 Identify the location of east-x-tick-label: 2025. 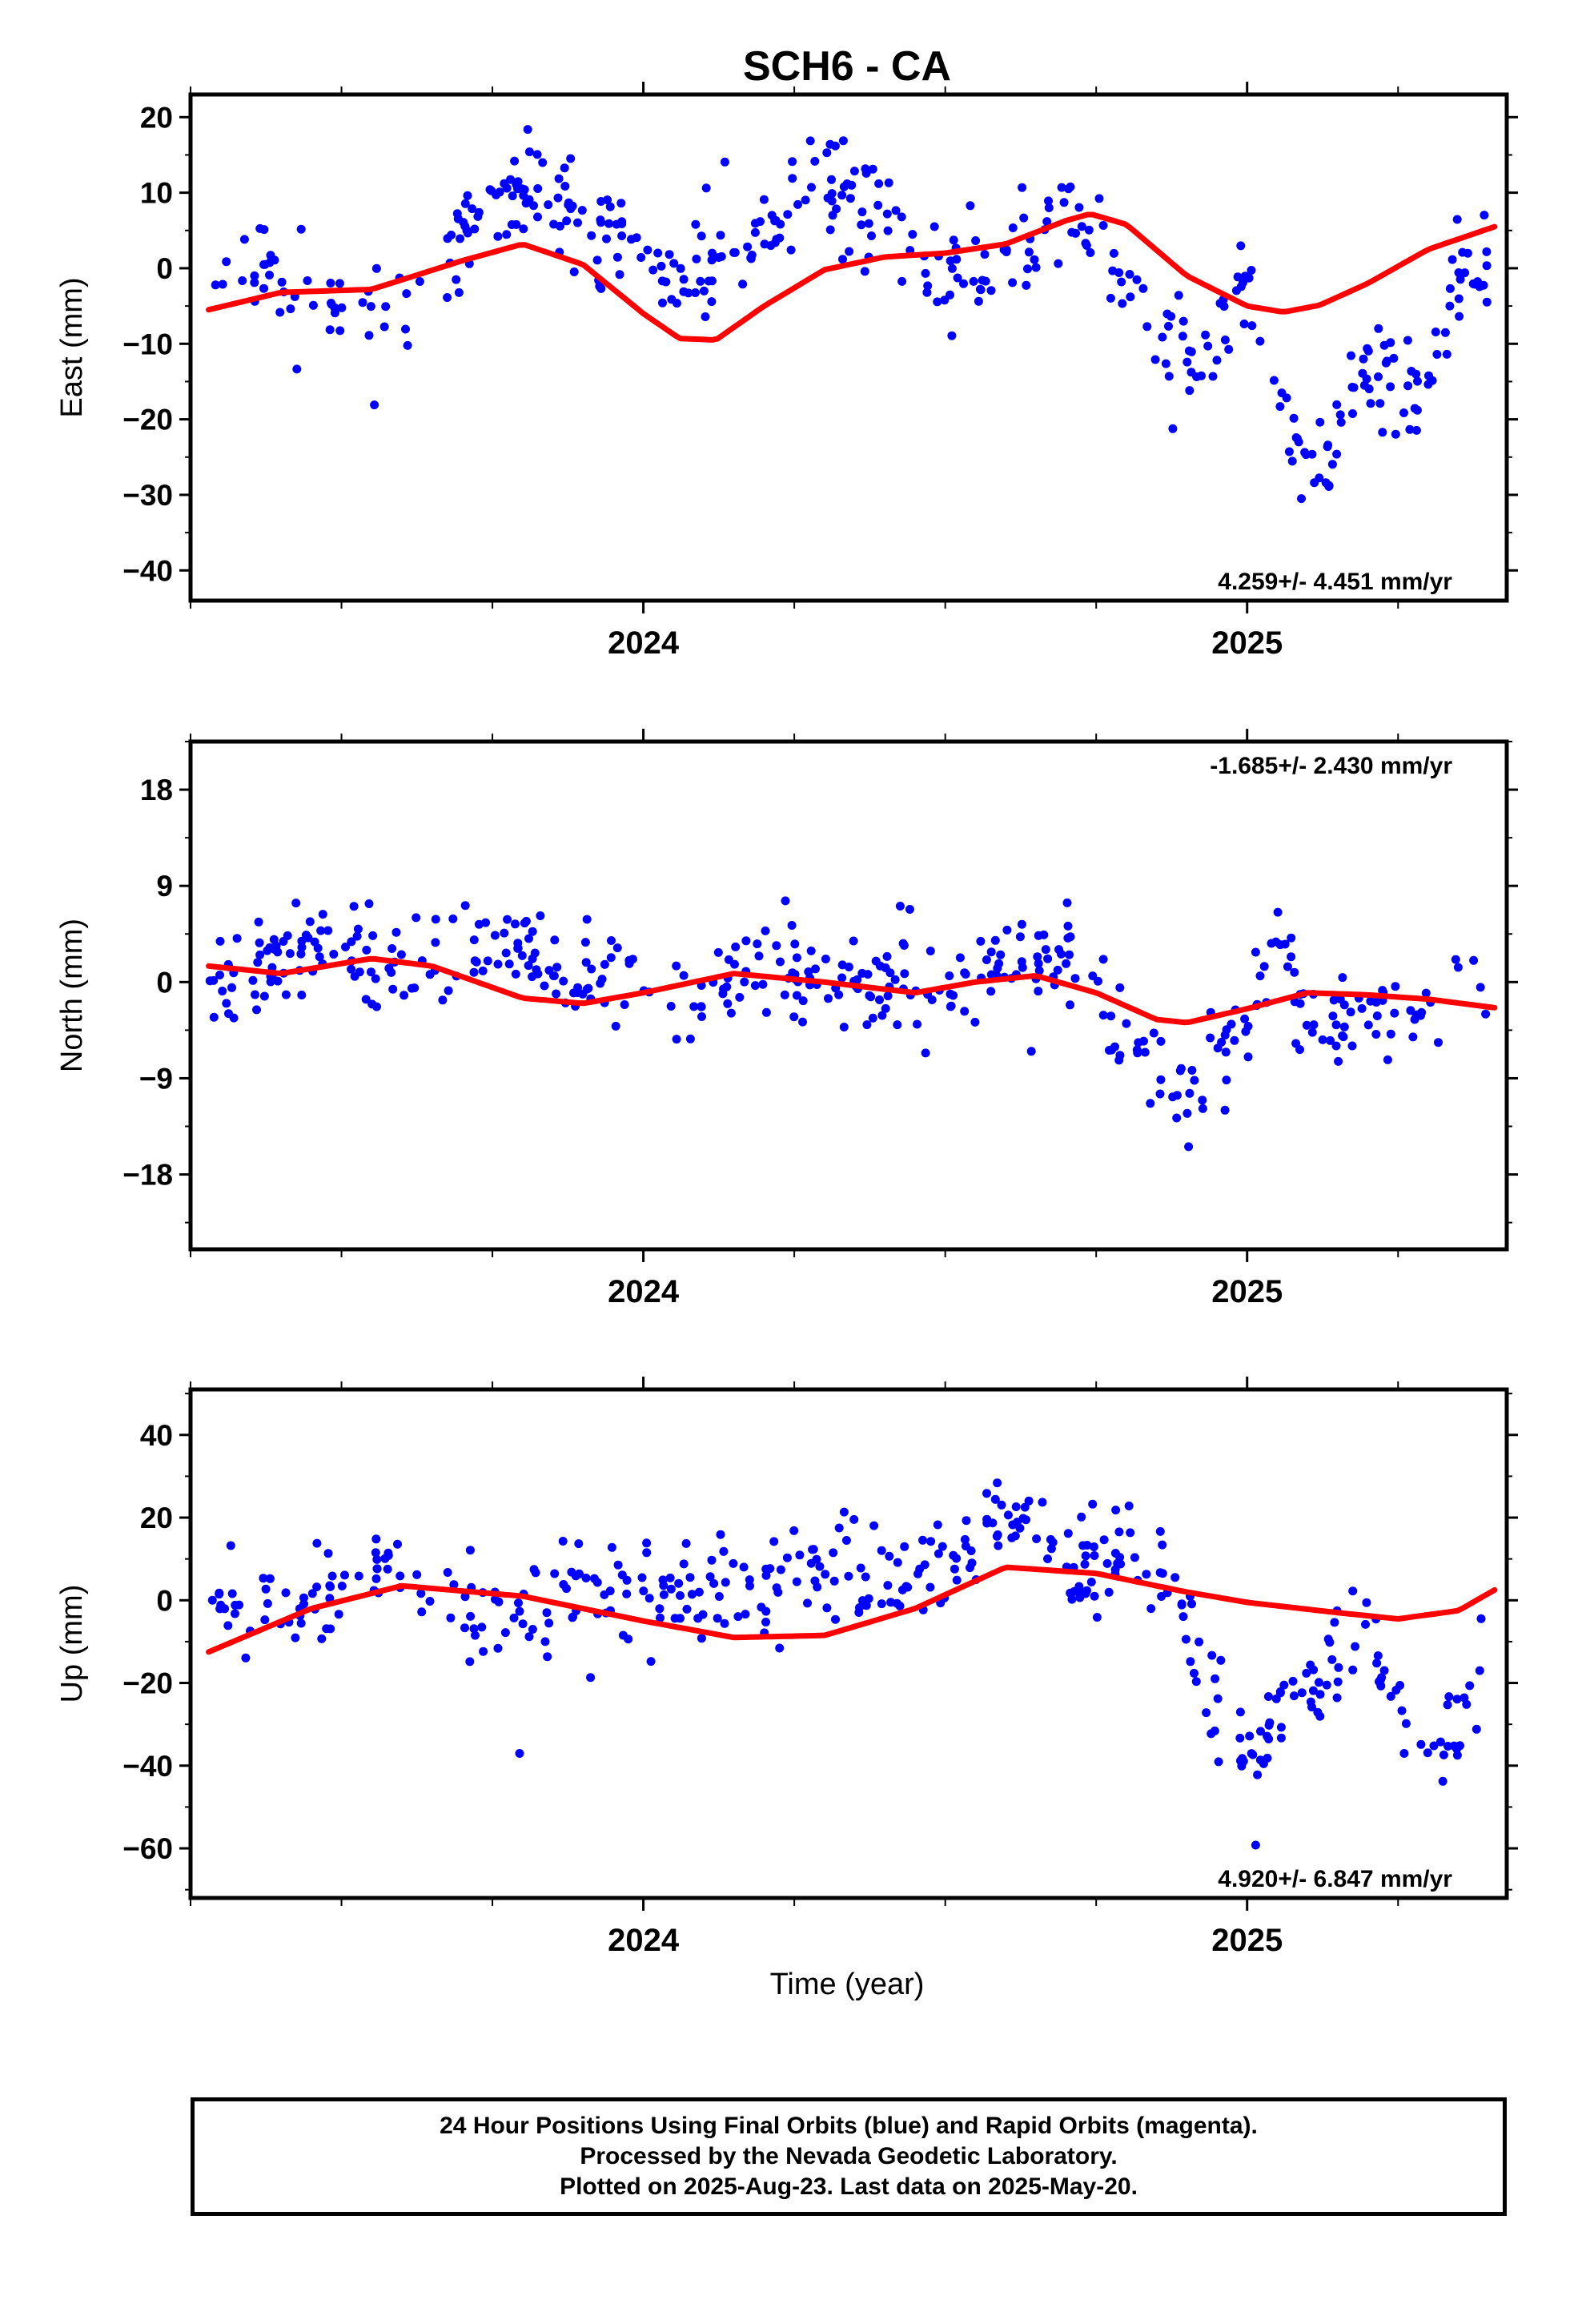
(1247, 643).